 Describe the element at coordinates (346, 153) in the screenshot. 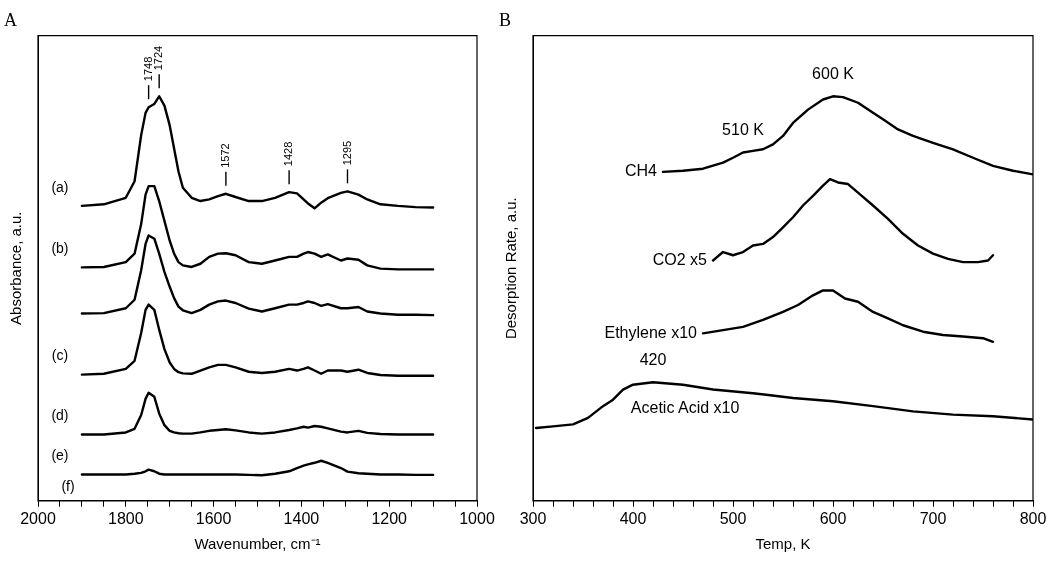

I see `annotation: 1295` at that location.